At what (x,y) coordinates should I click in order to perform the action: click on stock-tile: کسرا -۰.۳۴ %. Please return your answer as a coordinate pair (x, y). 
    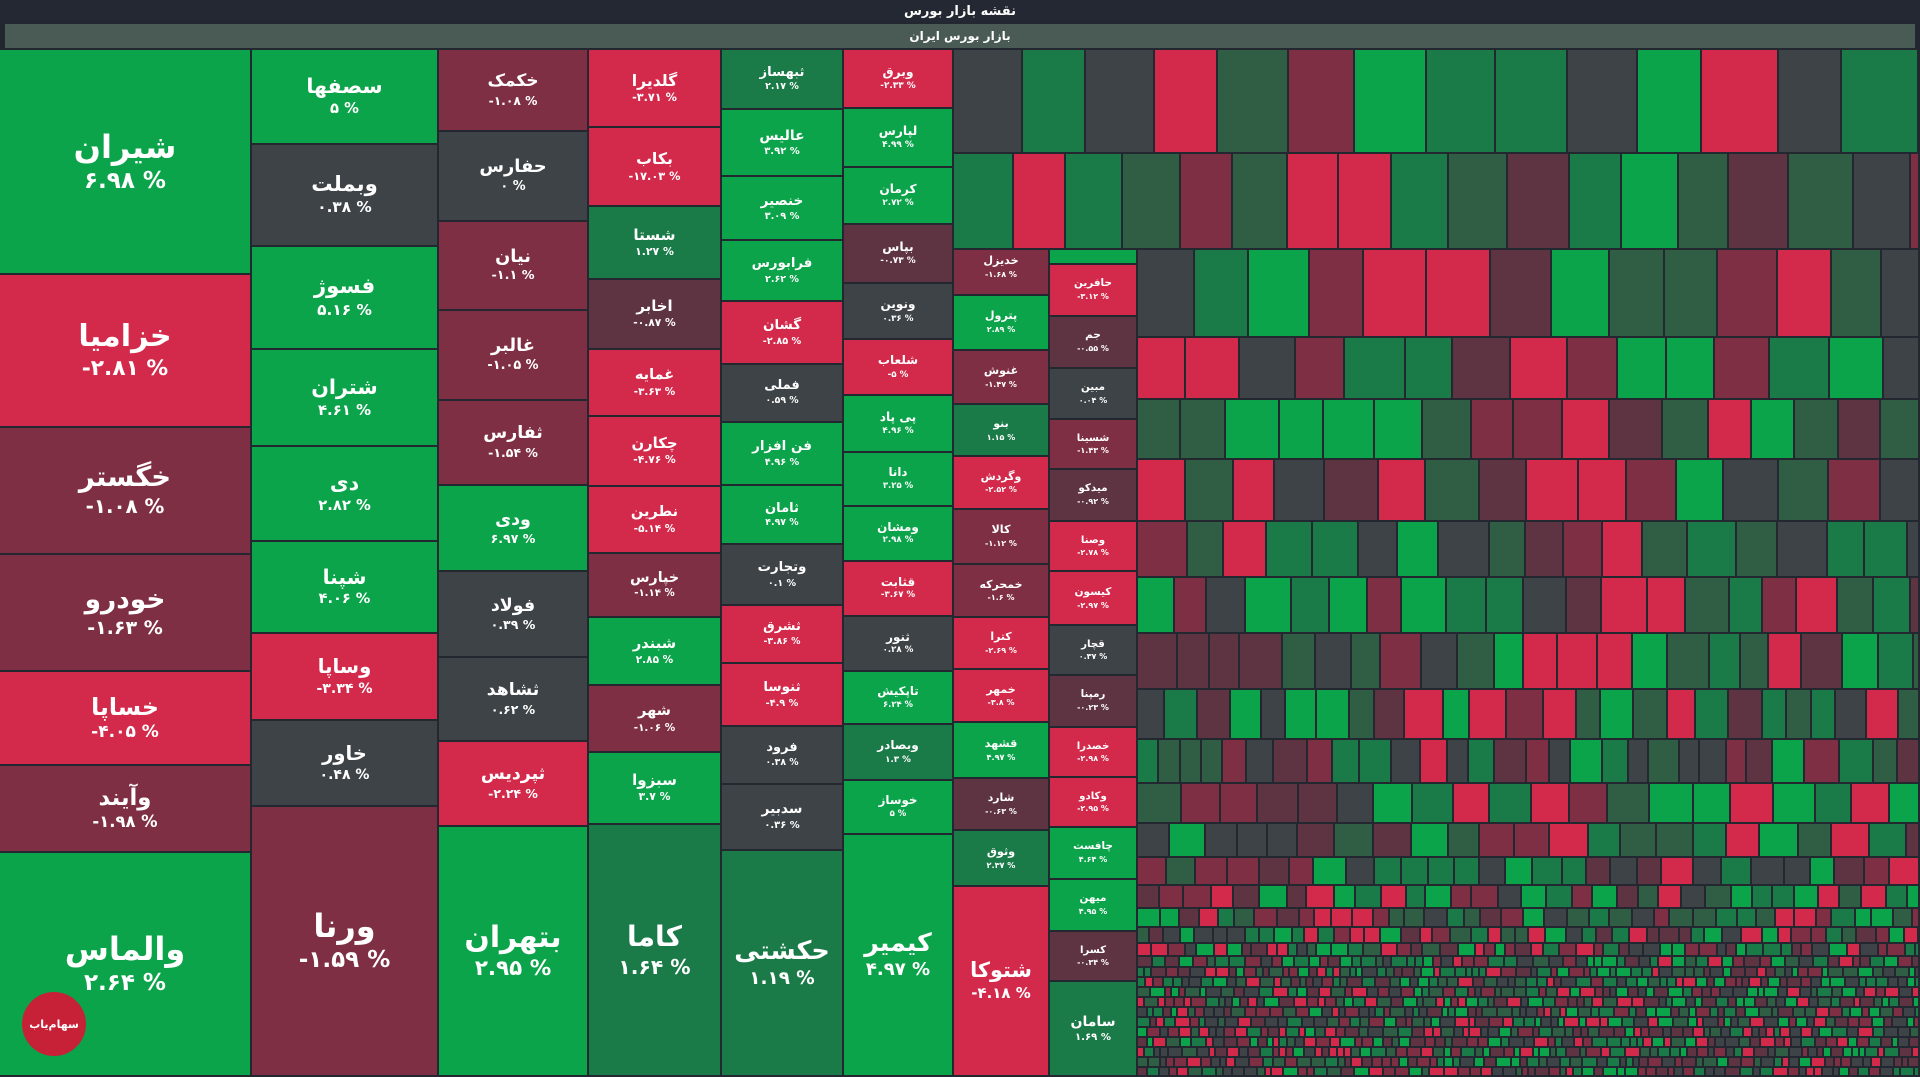
    Looking at the image, I should click on (1094, 957).